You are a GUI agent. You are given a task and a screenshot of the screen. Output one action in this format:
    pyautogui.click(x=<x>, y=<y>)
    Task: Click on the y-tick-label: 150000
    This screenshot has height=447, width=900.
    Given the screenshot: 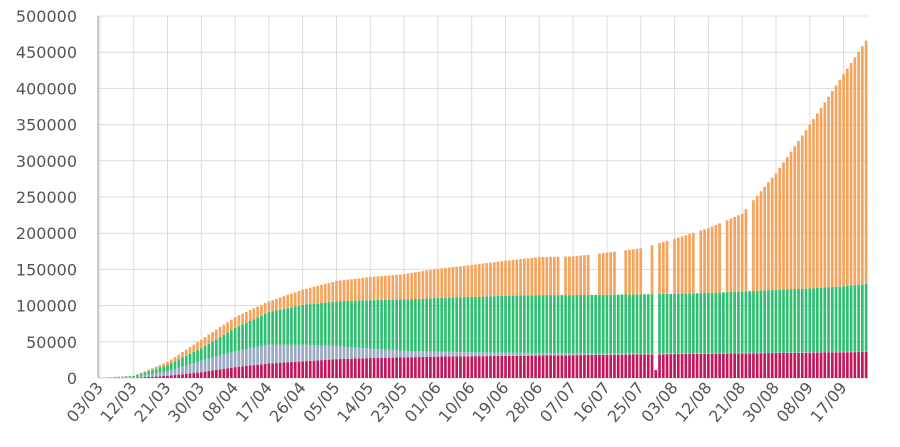 What is the action you would take?
    pyautogui.click(x=46, y=269)
    